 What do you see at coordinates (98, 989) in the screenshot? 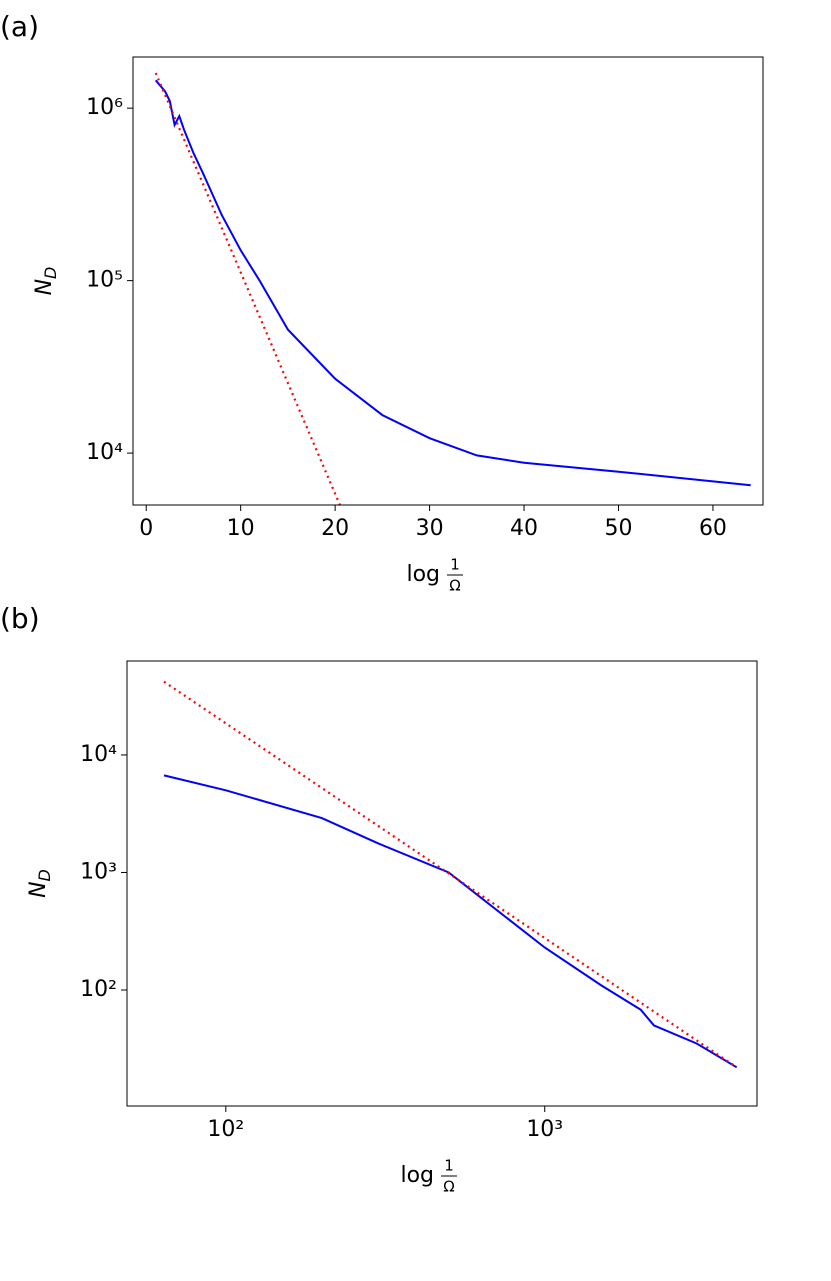
I see `y-tick-label: 10²` at bounding box center [98, 989].